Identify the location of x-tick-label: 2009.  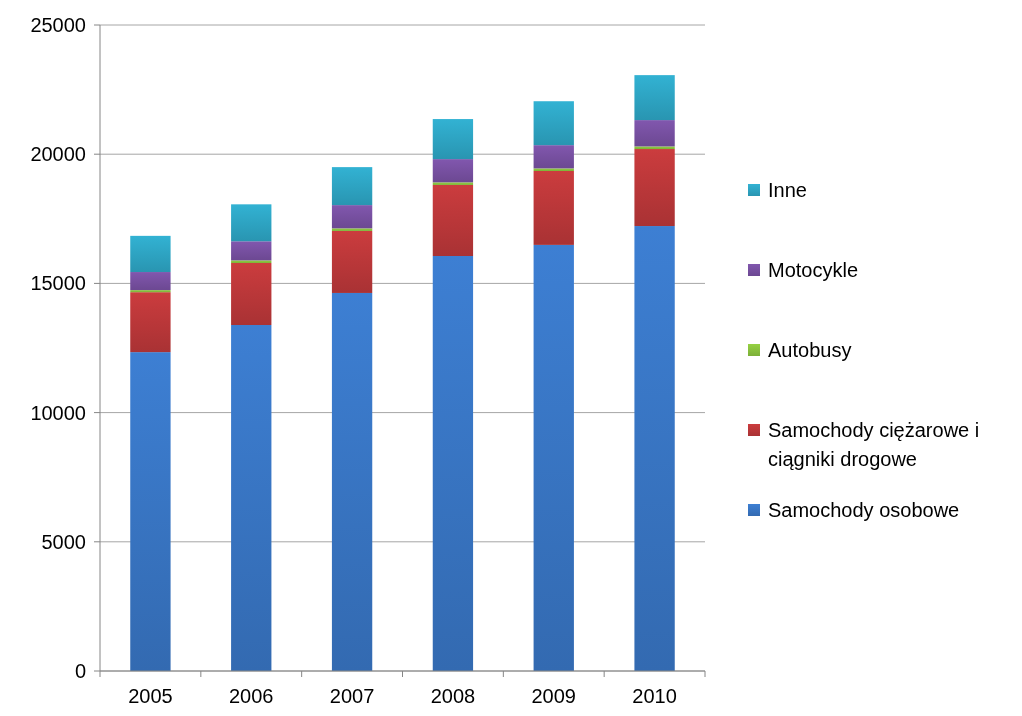
(553, 696).